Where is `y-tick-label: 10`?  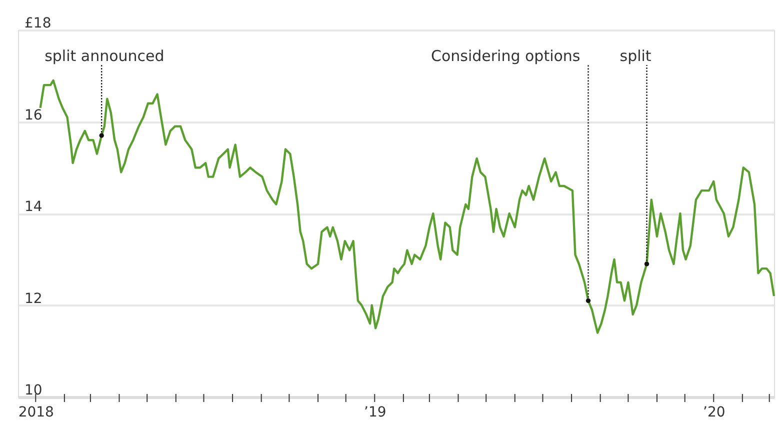 y-tick-label: 10 is located at coordinates (33, 390).